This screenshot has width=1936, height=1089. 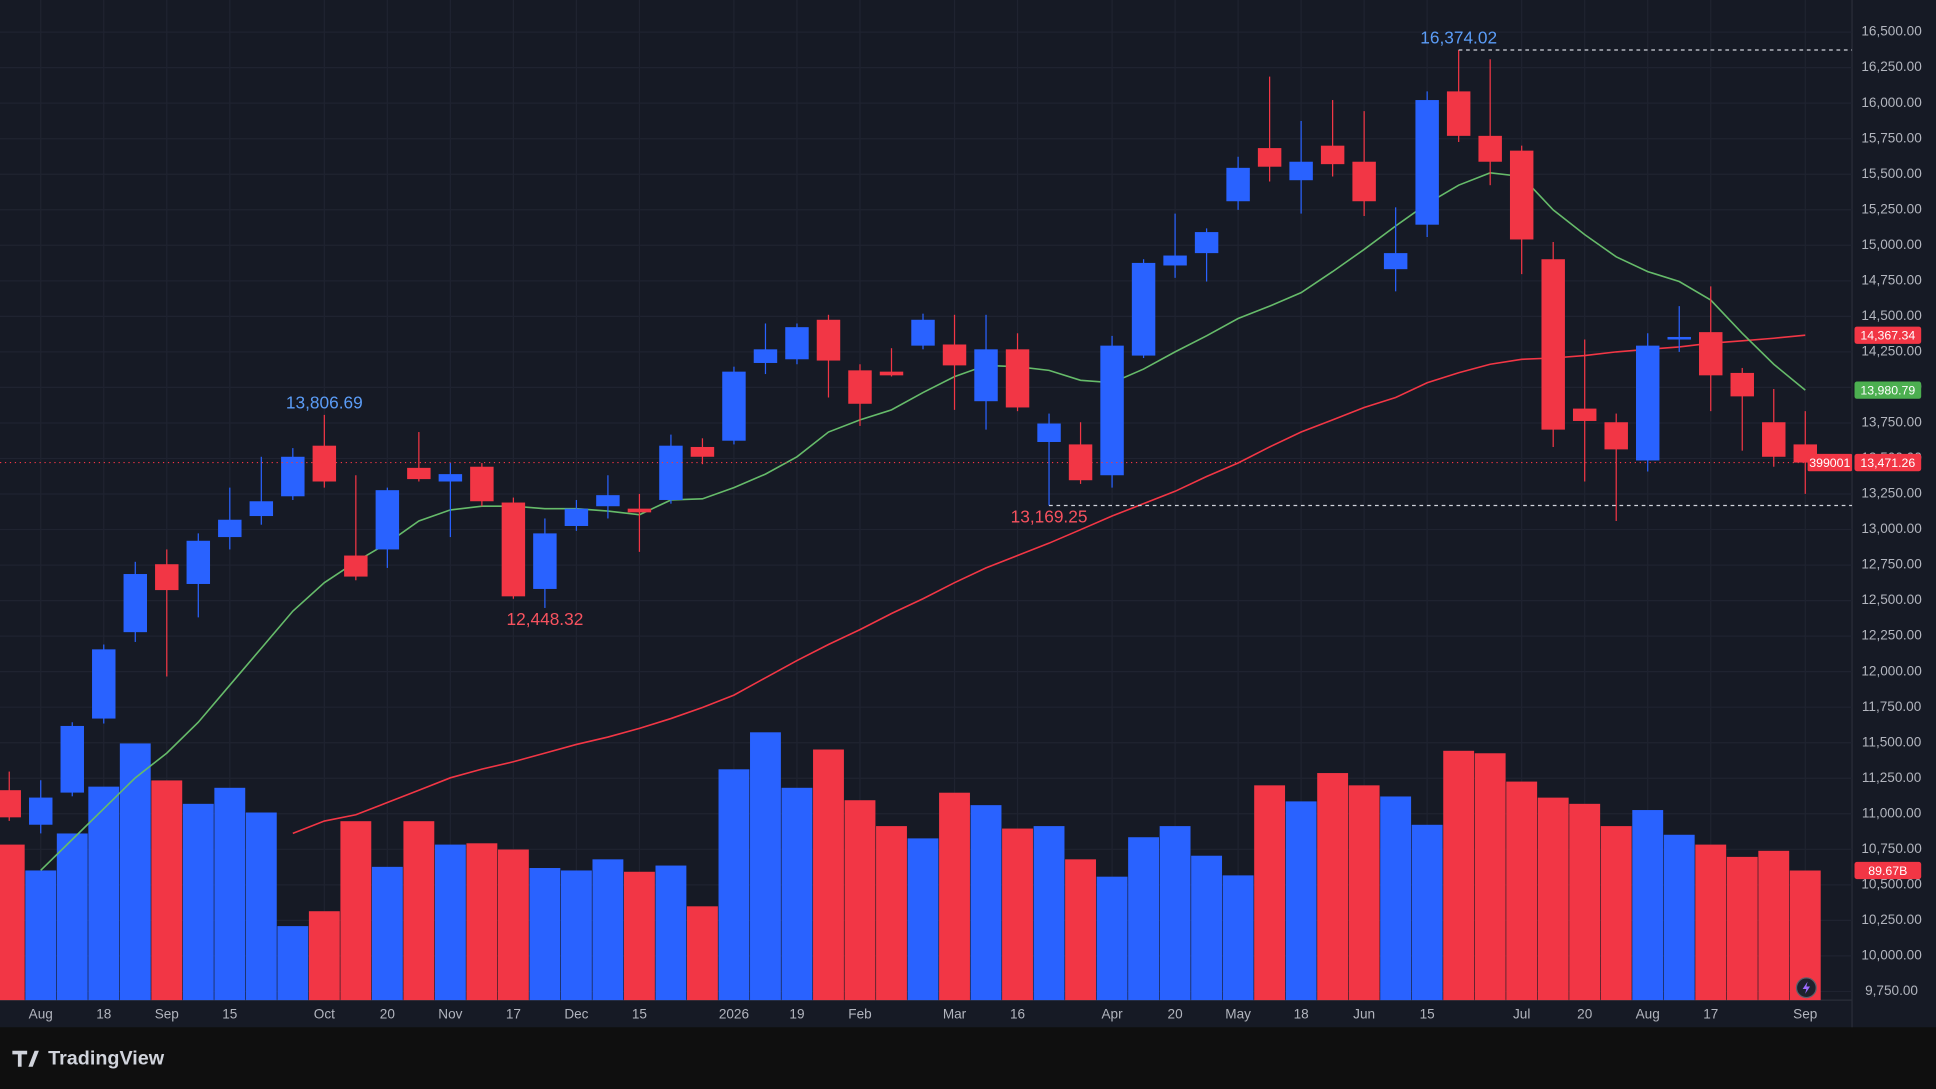 What do you see at coordinates (1891, 279) in the screenshot?
I see `y-tick-label: 14,750.00` at bounding box center [1891, 279].